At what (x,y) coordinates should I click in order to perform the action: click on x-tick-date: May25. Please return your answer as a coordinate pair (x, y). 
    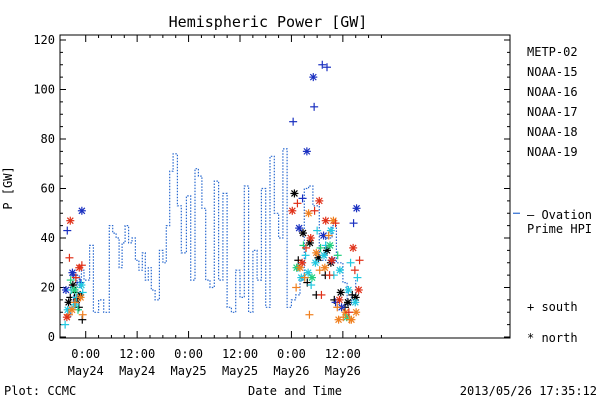
    Looking at the image, I should click on (240, 371).